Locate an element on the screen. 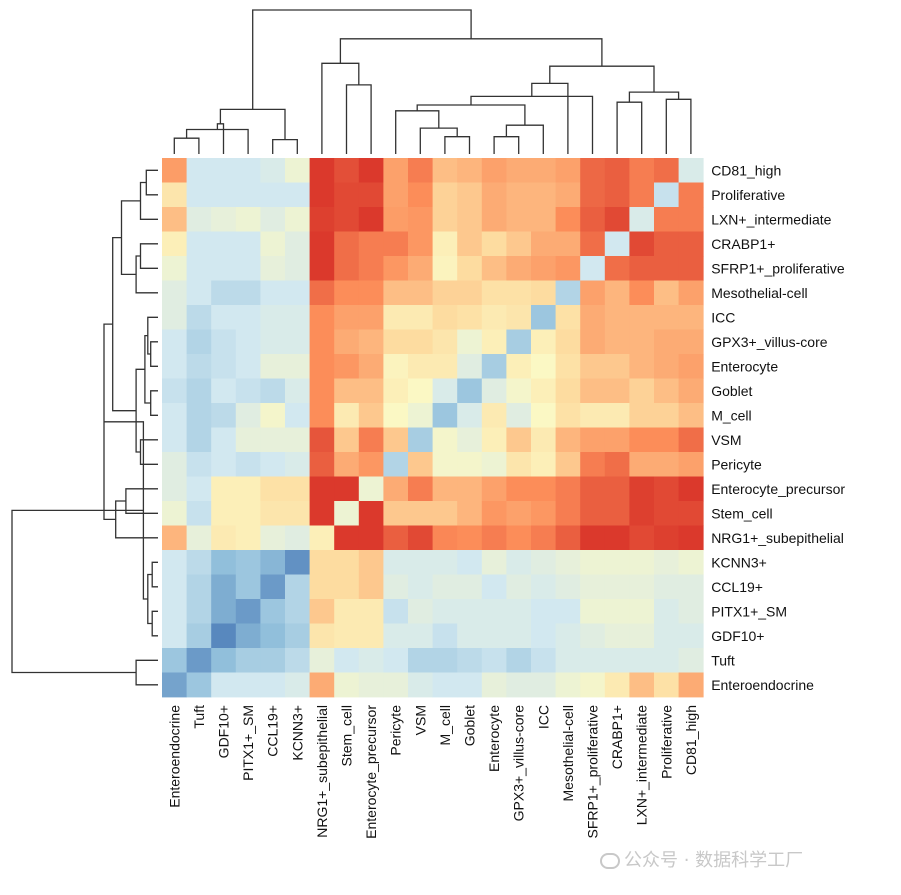 This screenshot has height=895, width=901. column-label: Mesothelial-cell is located at coordinates (568, 753).